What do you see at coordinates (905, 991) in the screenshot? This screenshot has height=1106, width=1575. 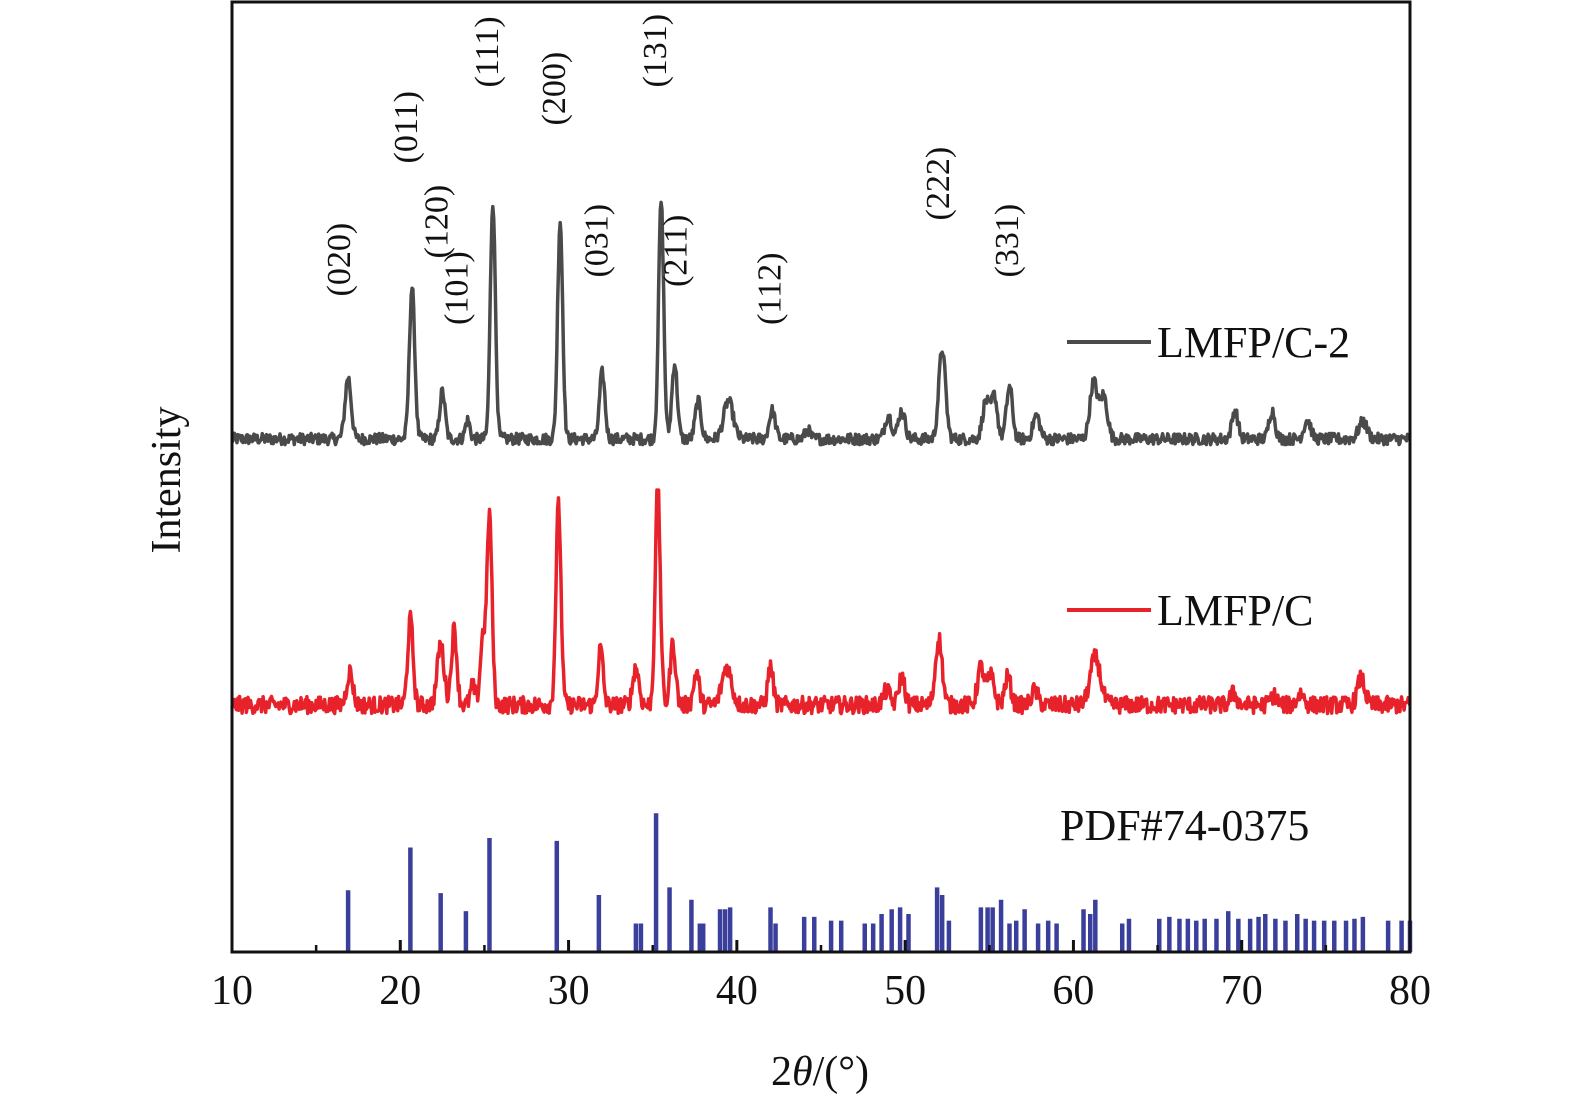 I see `x-tick-label: 50` at bounding box center [905, 991].